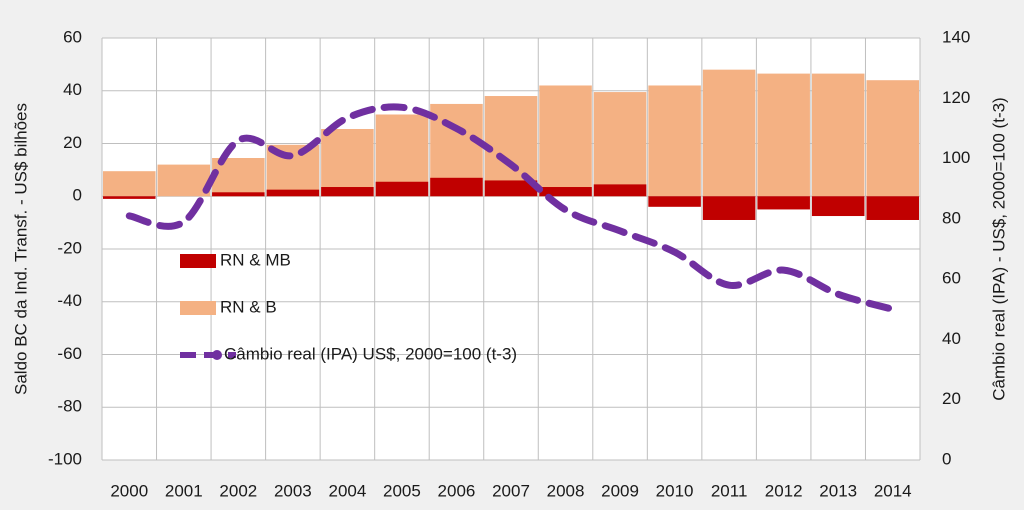 This screenshot has width=1024, height=510. Describe the element at coordinates (69, 353) in the screenshot. I see `y-tick-label: -60` at that location.